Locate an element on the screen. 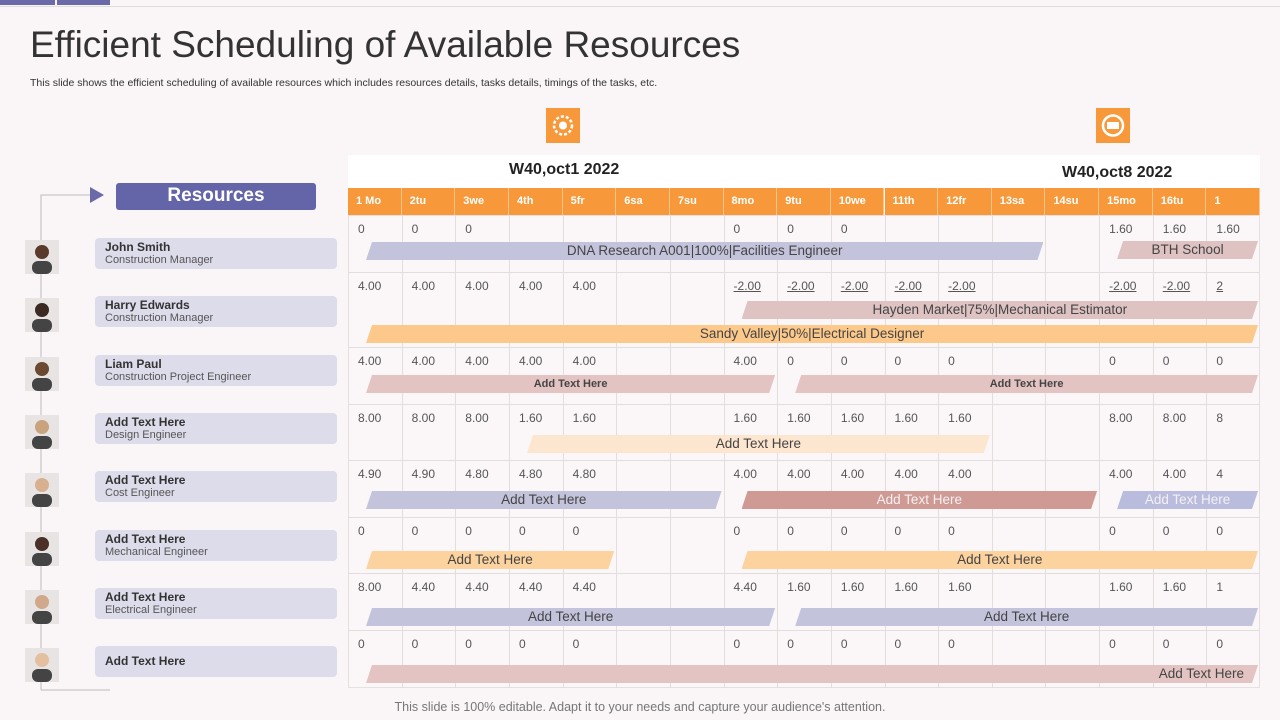 This screenshot has width=1280, height=720. week-header is located at coordinates (804, 171).